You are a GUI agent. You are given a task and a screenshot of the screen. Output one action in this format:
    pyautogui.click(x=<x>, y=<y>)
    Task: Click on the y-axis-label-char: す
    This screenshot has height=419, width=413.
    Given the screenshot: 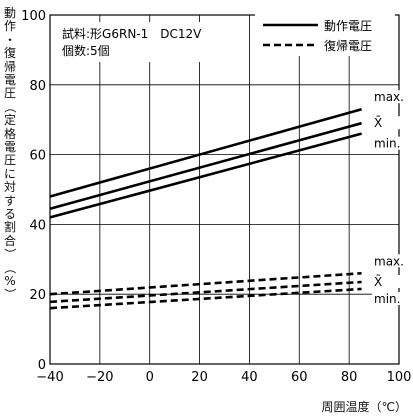 What is the action you would take?
    pyautogui.click(x=9, y=200)
    